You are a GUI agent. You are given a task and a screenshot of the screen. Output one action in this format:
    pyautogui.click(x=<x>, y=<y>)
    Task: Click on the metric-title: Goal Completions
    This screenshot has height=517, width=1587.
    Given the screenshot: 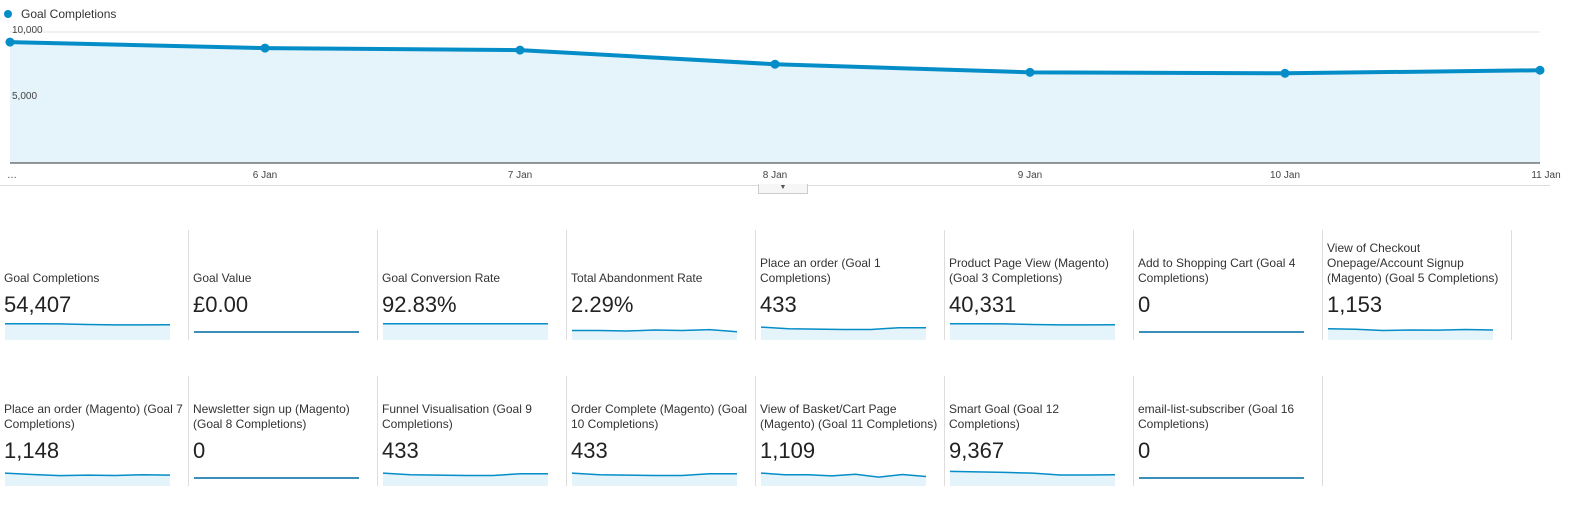 What is the action you would take?
    pyautogui.click(x=52, y=278)
    